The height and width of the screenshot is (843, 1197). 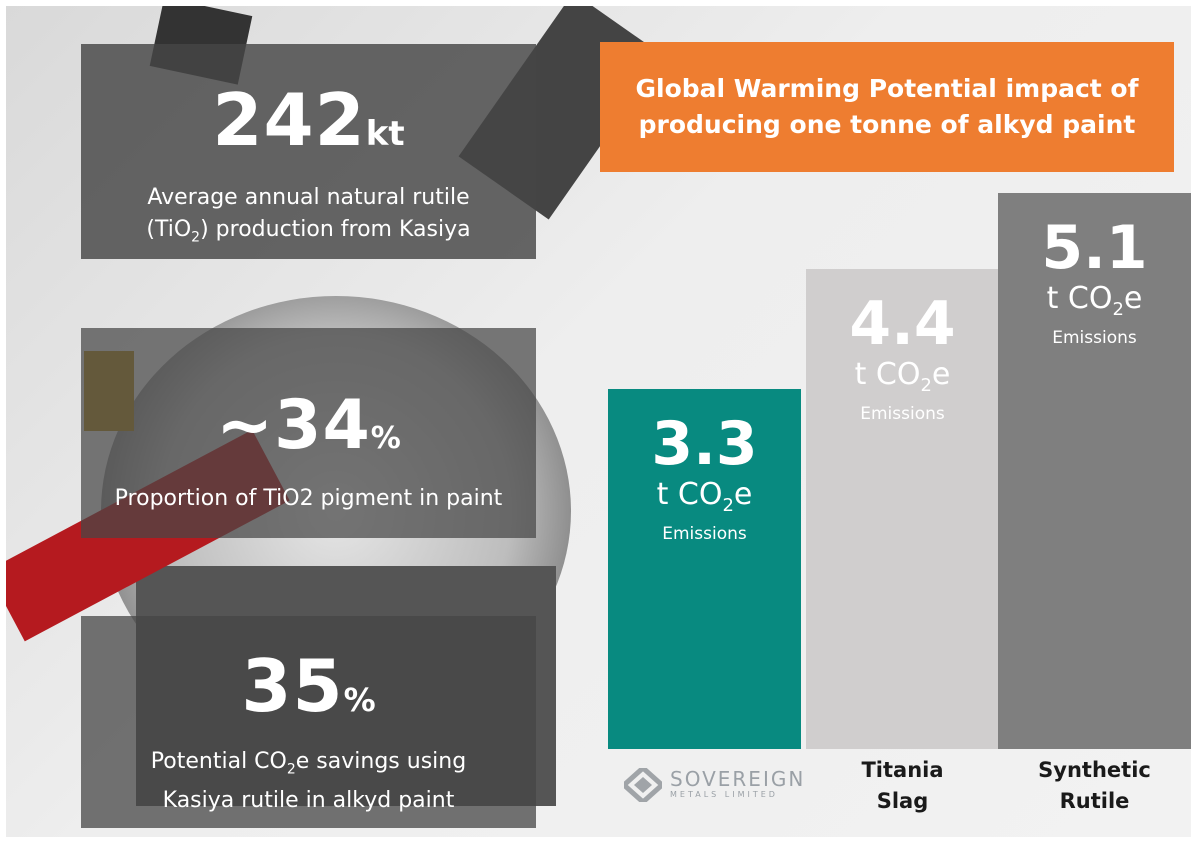 I want to click on stat-savings-line1-end: e savings using, so click(x=381, y=761).